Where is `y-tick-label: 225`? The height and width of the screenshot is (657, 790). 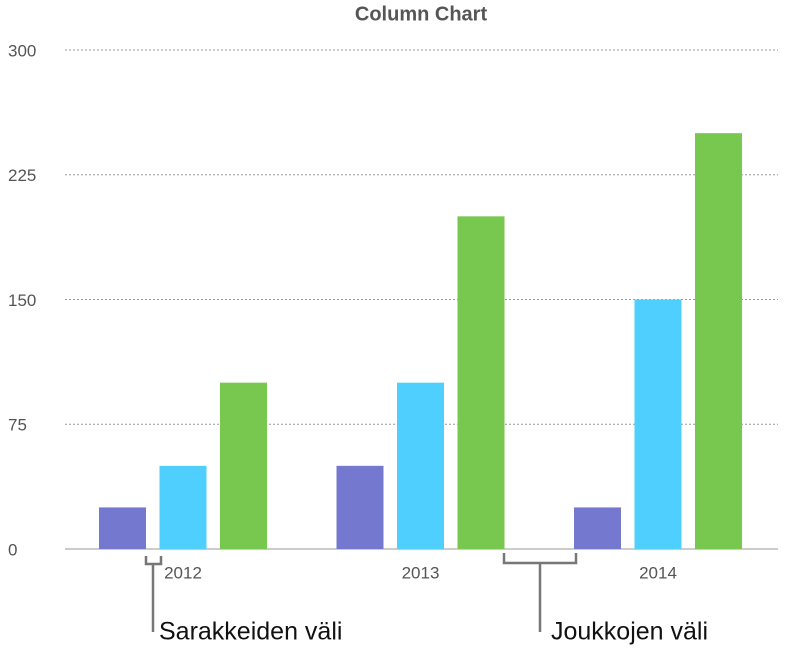
y-tick-label: 225 is located at coordinates (22, 175).